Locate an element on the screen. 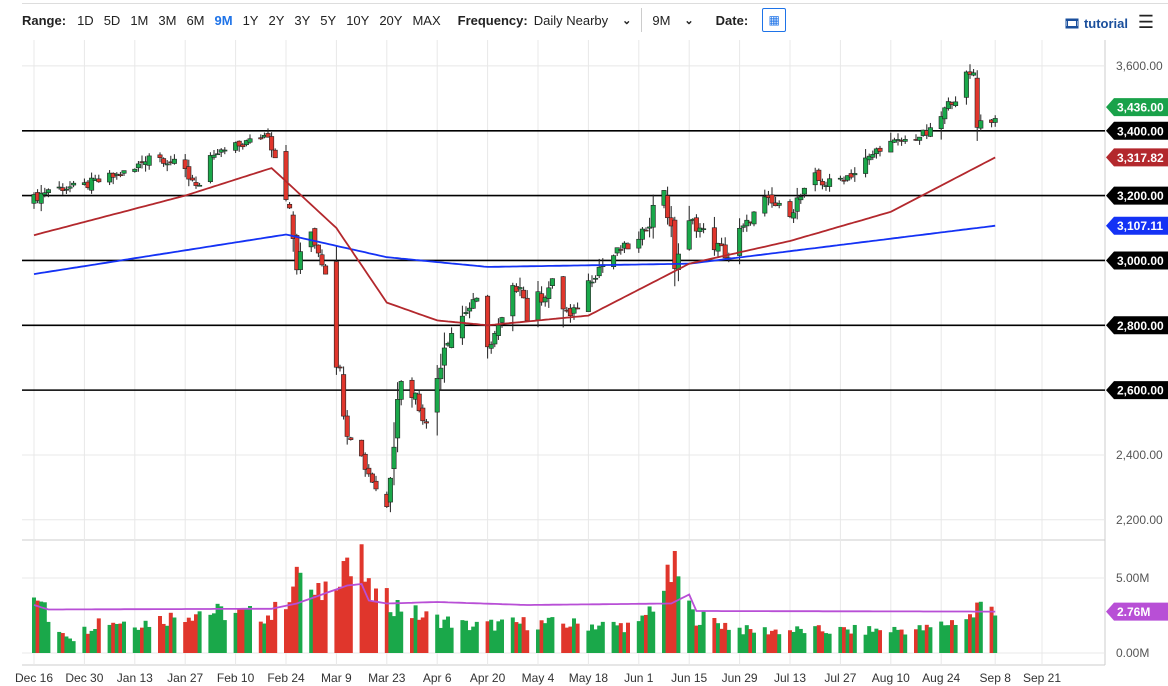 This screenshot has width=1168, height=686. range-max: MAX is located at coordinates (426, 20).